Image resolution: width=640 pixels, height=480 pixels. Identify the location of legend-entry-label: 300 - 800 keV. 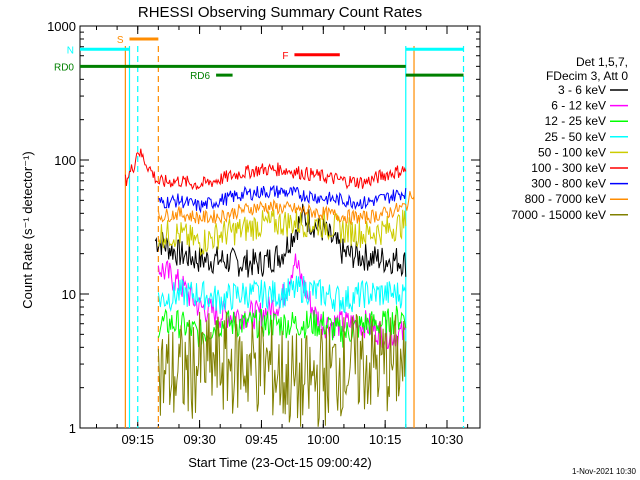
(568, 184).